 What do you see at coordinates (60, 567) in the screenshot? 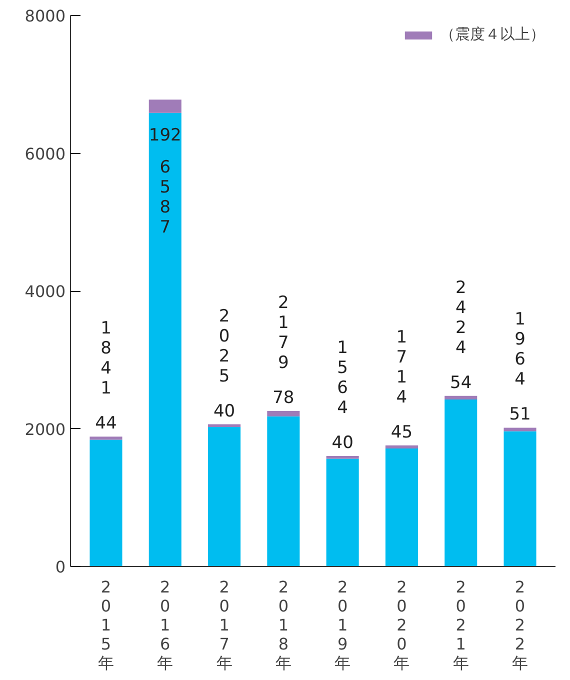
I see `y-tick-label: 0` at bounding box center [60, 567].